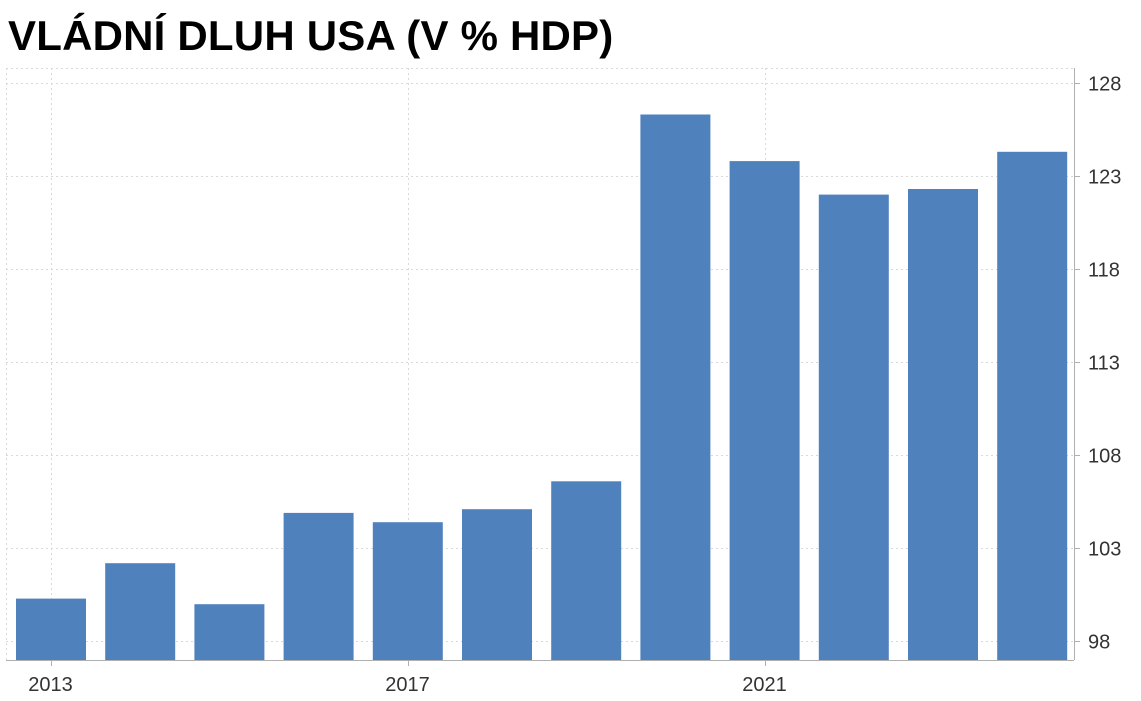 This screenshot has height=701, width=1141. I want to click on bar-2019, so click(586, 570).